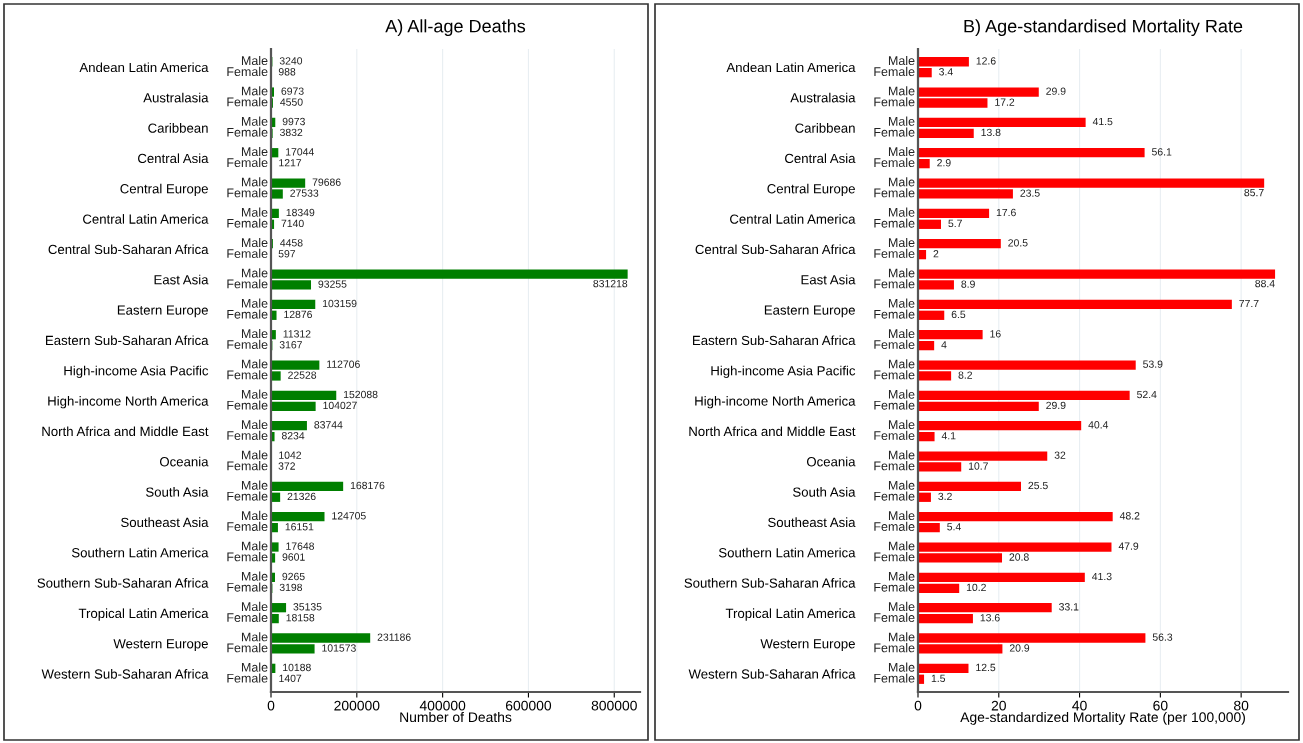 This screenshot has width=1303, height=743. I want to click on data-label: 5.7, so click(955, 223).